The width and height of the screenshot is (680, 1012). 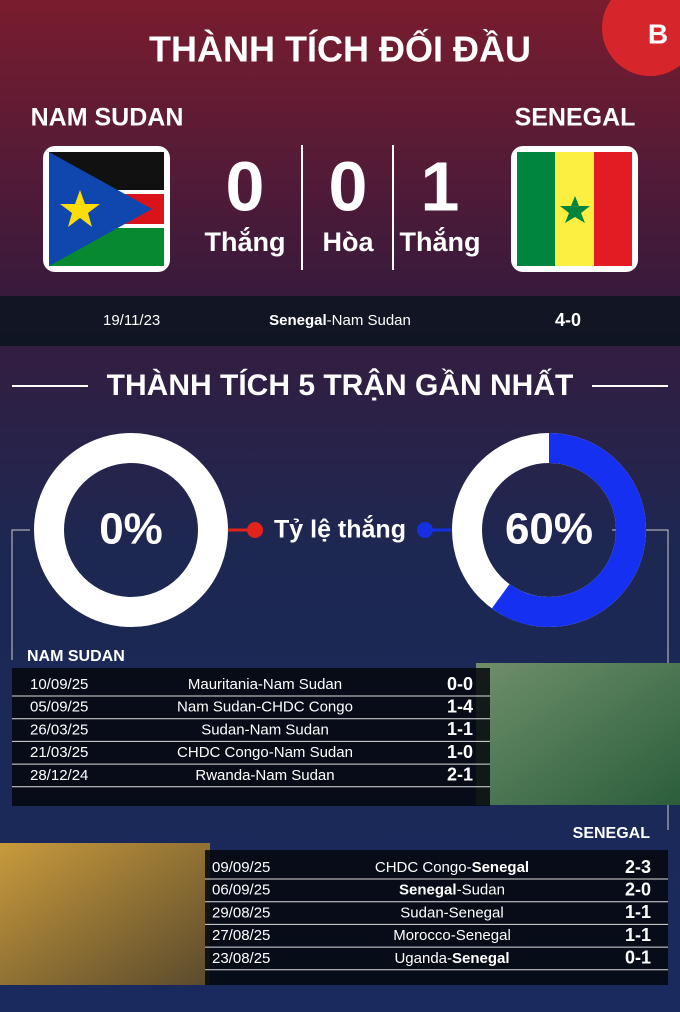 I want to click on match-score: 4-0, so click(x=568, y=320).